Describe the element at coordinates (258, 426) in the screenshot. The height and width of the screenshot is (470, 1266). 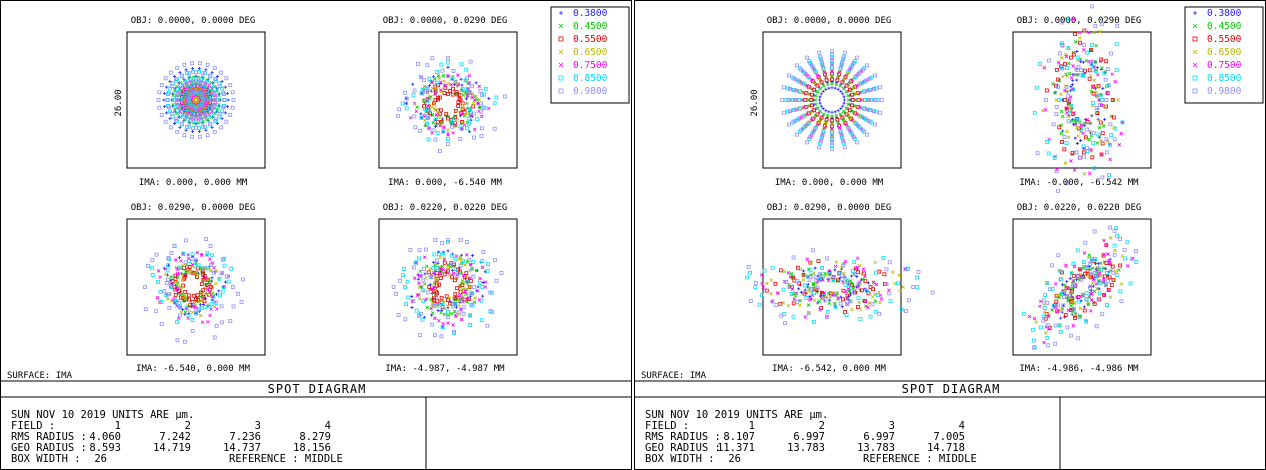
I see `footer-field-3: 3` at that location.